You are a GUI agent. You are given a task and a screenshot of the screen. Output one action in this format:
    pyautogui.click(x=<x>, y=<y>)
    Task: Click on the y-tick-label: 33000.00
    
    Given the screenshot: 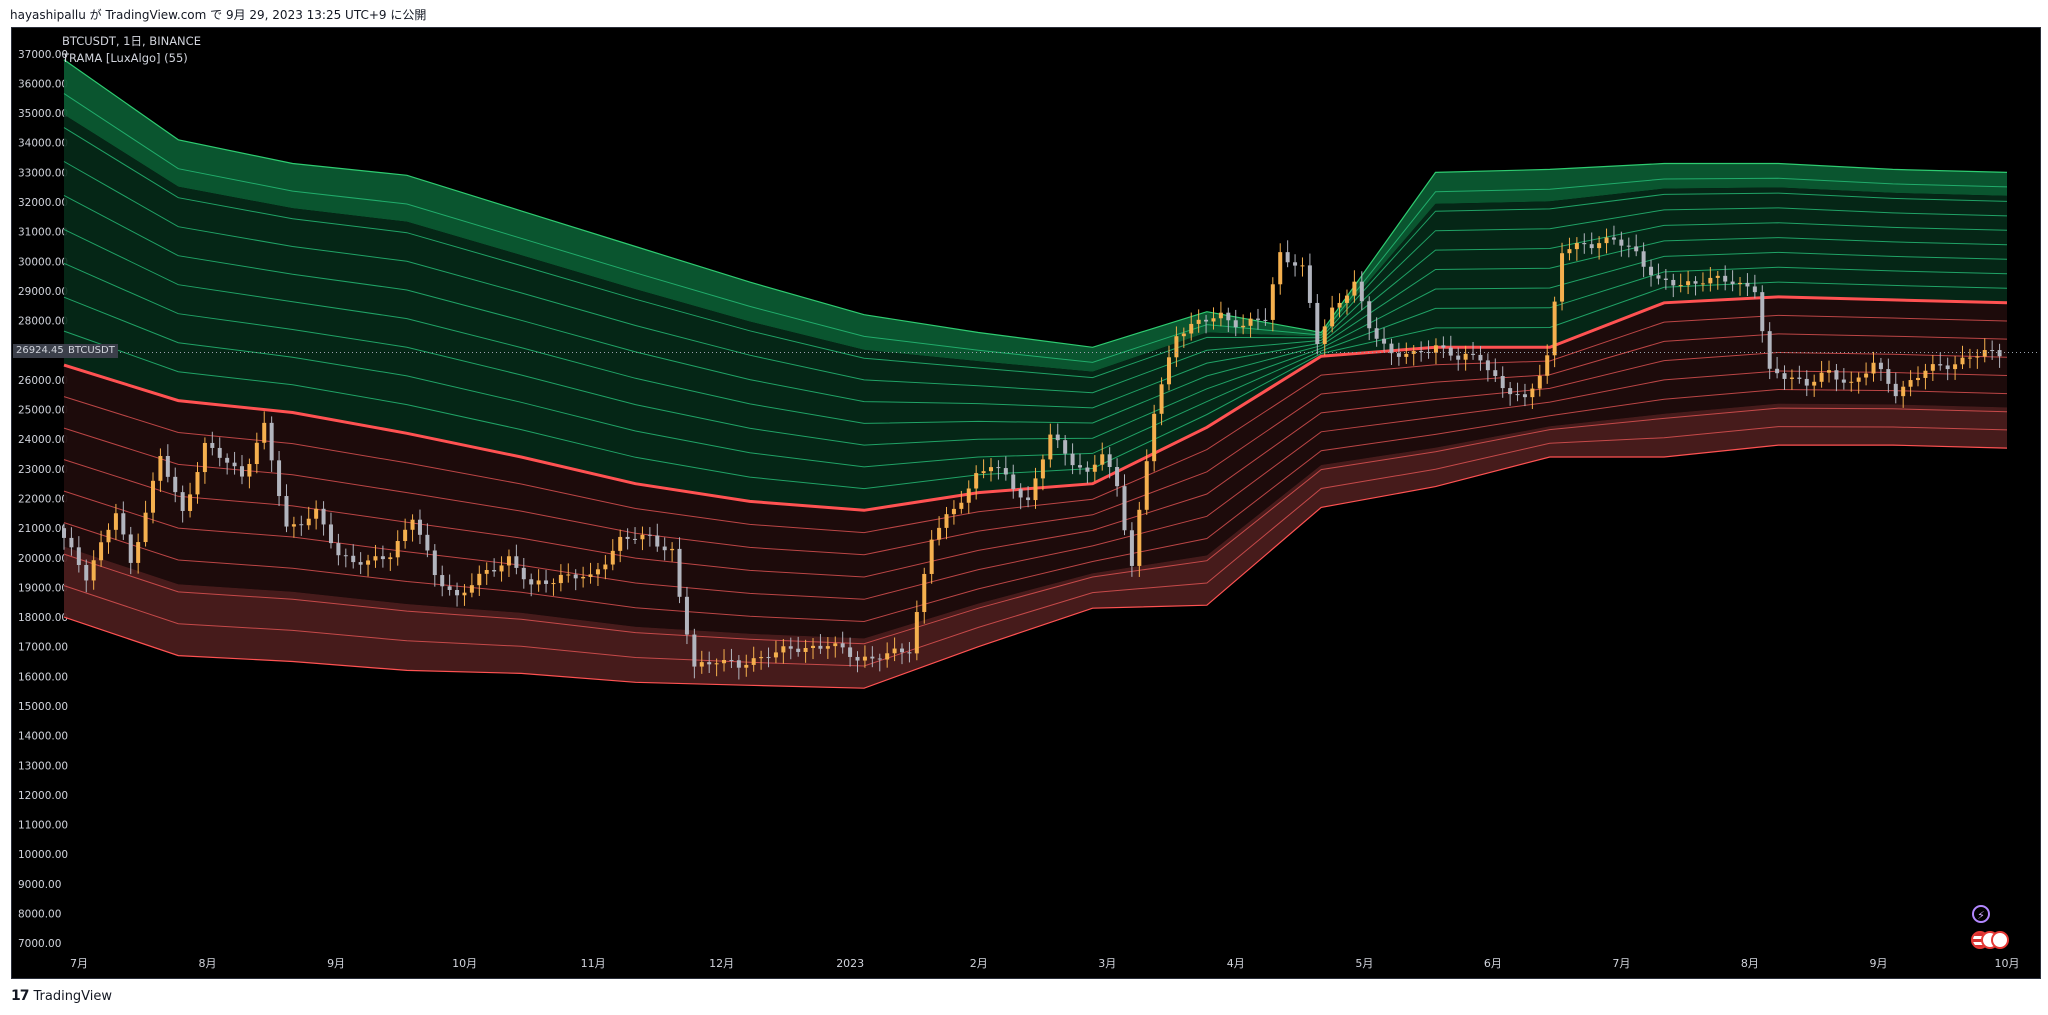 What is the action you would take?
    pyautogui.click(x=43, y=173)
    